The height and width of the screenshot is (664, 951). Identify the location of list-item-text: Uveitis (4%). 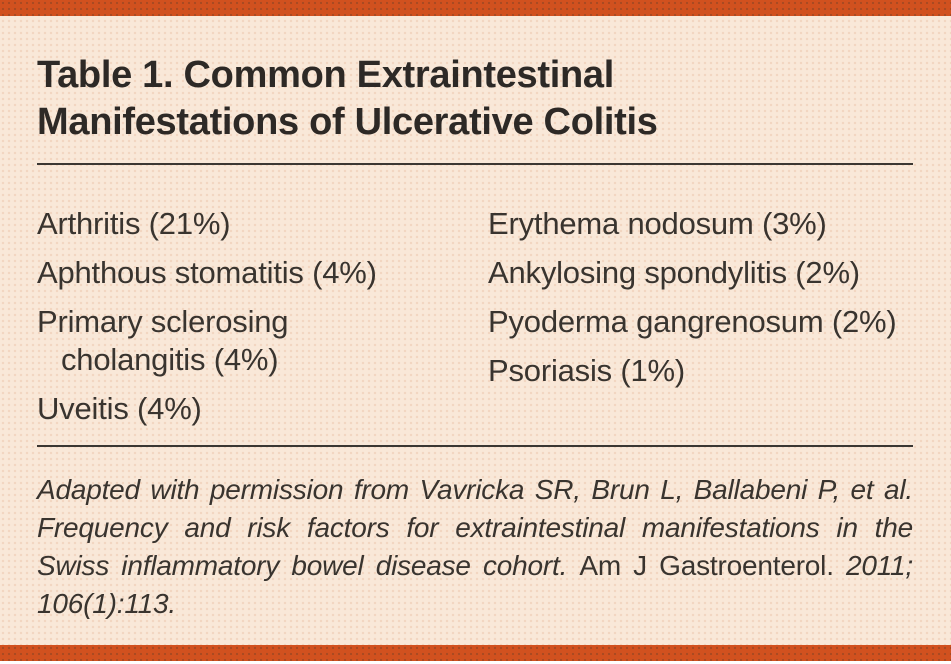
(119, 408).